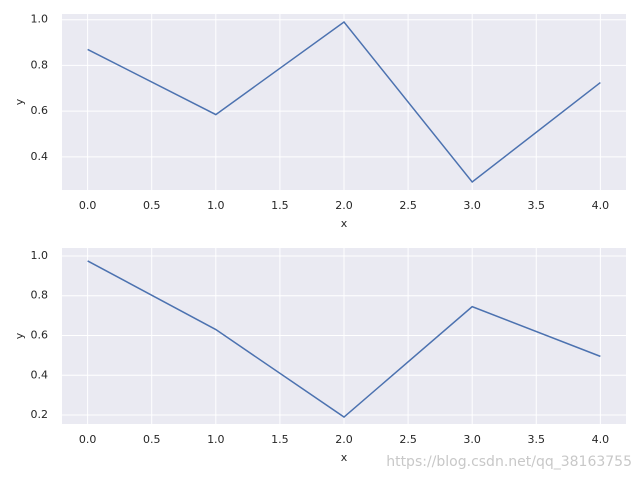  Describe the element at coordinates (509, 462) in the screenshot. I see `watermark: https://blog.csdn.net/qq_38163755` at that location.